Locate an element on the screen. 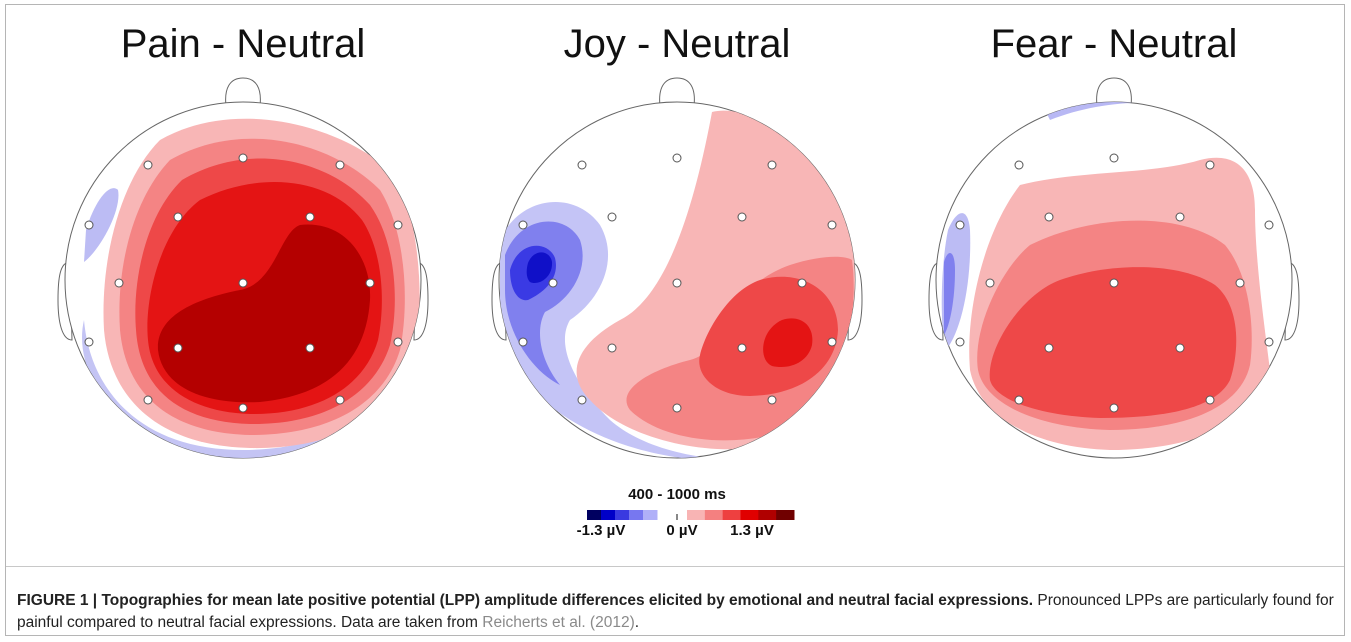  panel-title-pain: Pain - Neutral is located at coordinates (243, 44).